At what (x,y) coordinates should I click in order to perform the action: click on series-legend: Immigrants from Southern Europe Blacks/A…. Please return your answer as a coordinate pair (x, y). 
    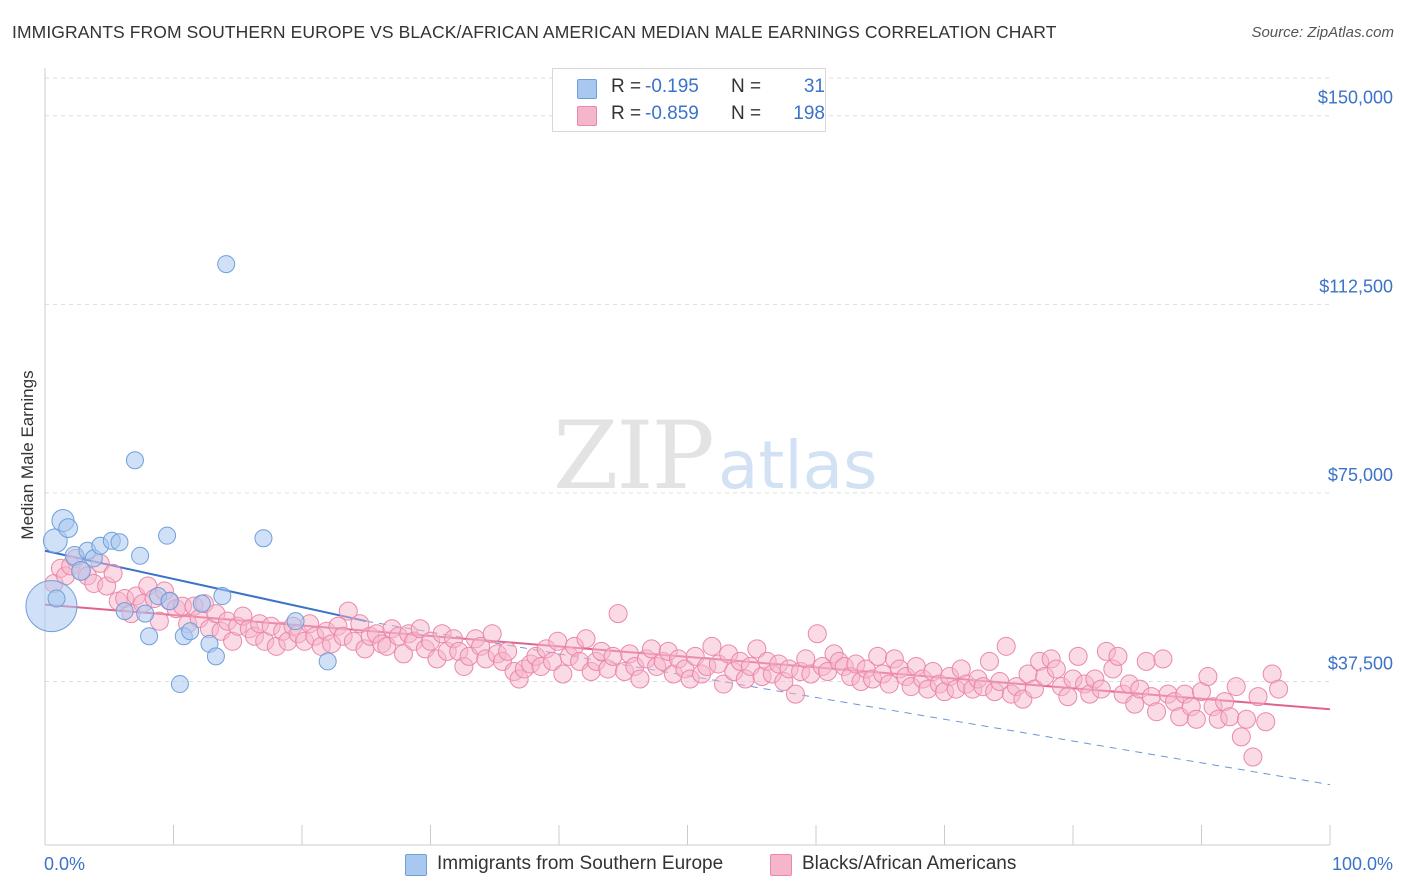
    Looking at the image, I should click on (703, 865).